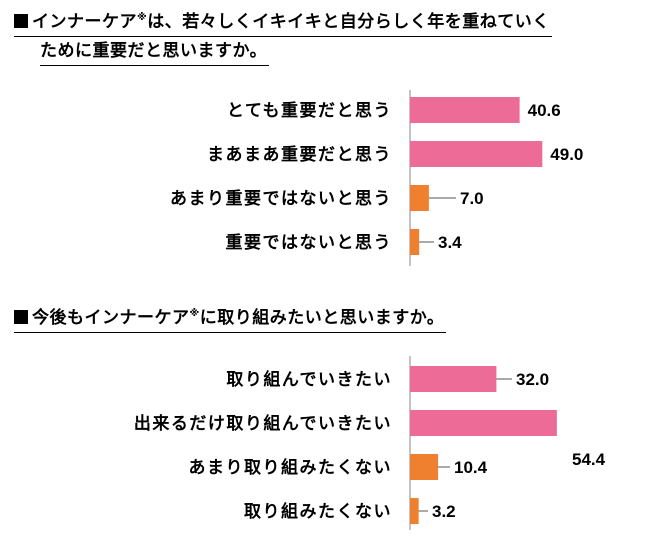  Describe the element at coordinates (471, 467) in the screenshot. I see `value-label: 10.4` at that location.